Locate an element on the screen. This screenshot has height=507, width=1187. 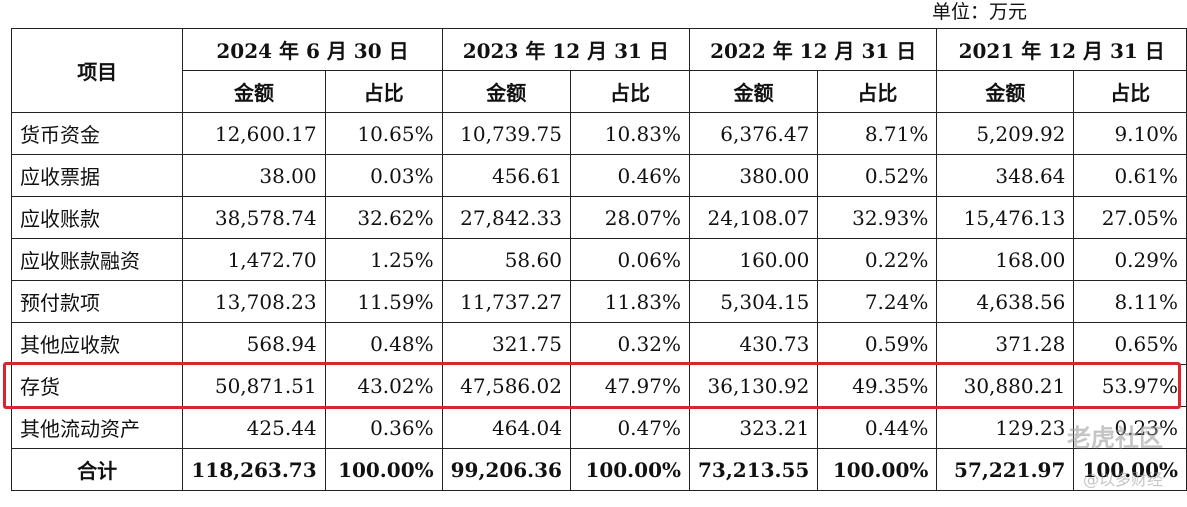
ratio-cell: 53.97% is located at coordinates (1130, 385).